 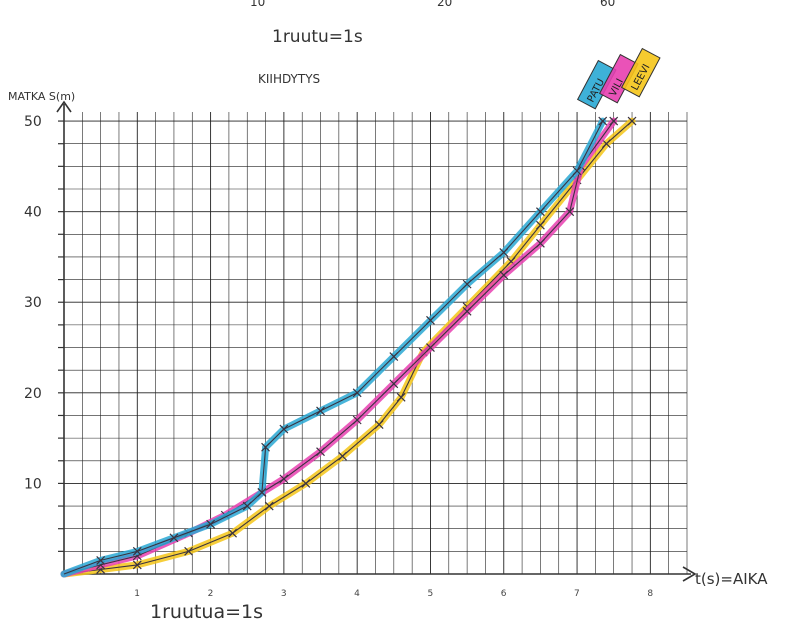 What do you see at coordinates (430, 594) in the screenshot?
I see `x-tick-label: 5` at bounding box center [430, 594].